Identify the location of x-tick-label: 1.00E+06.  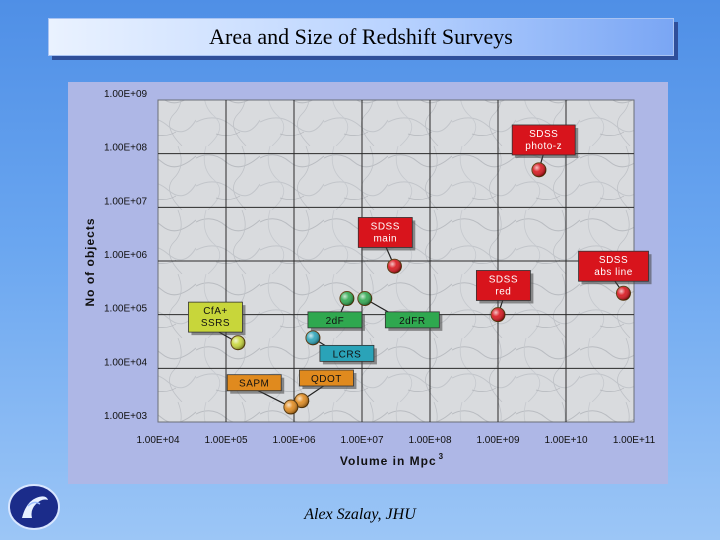
(294, 440).